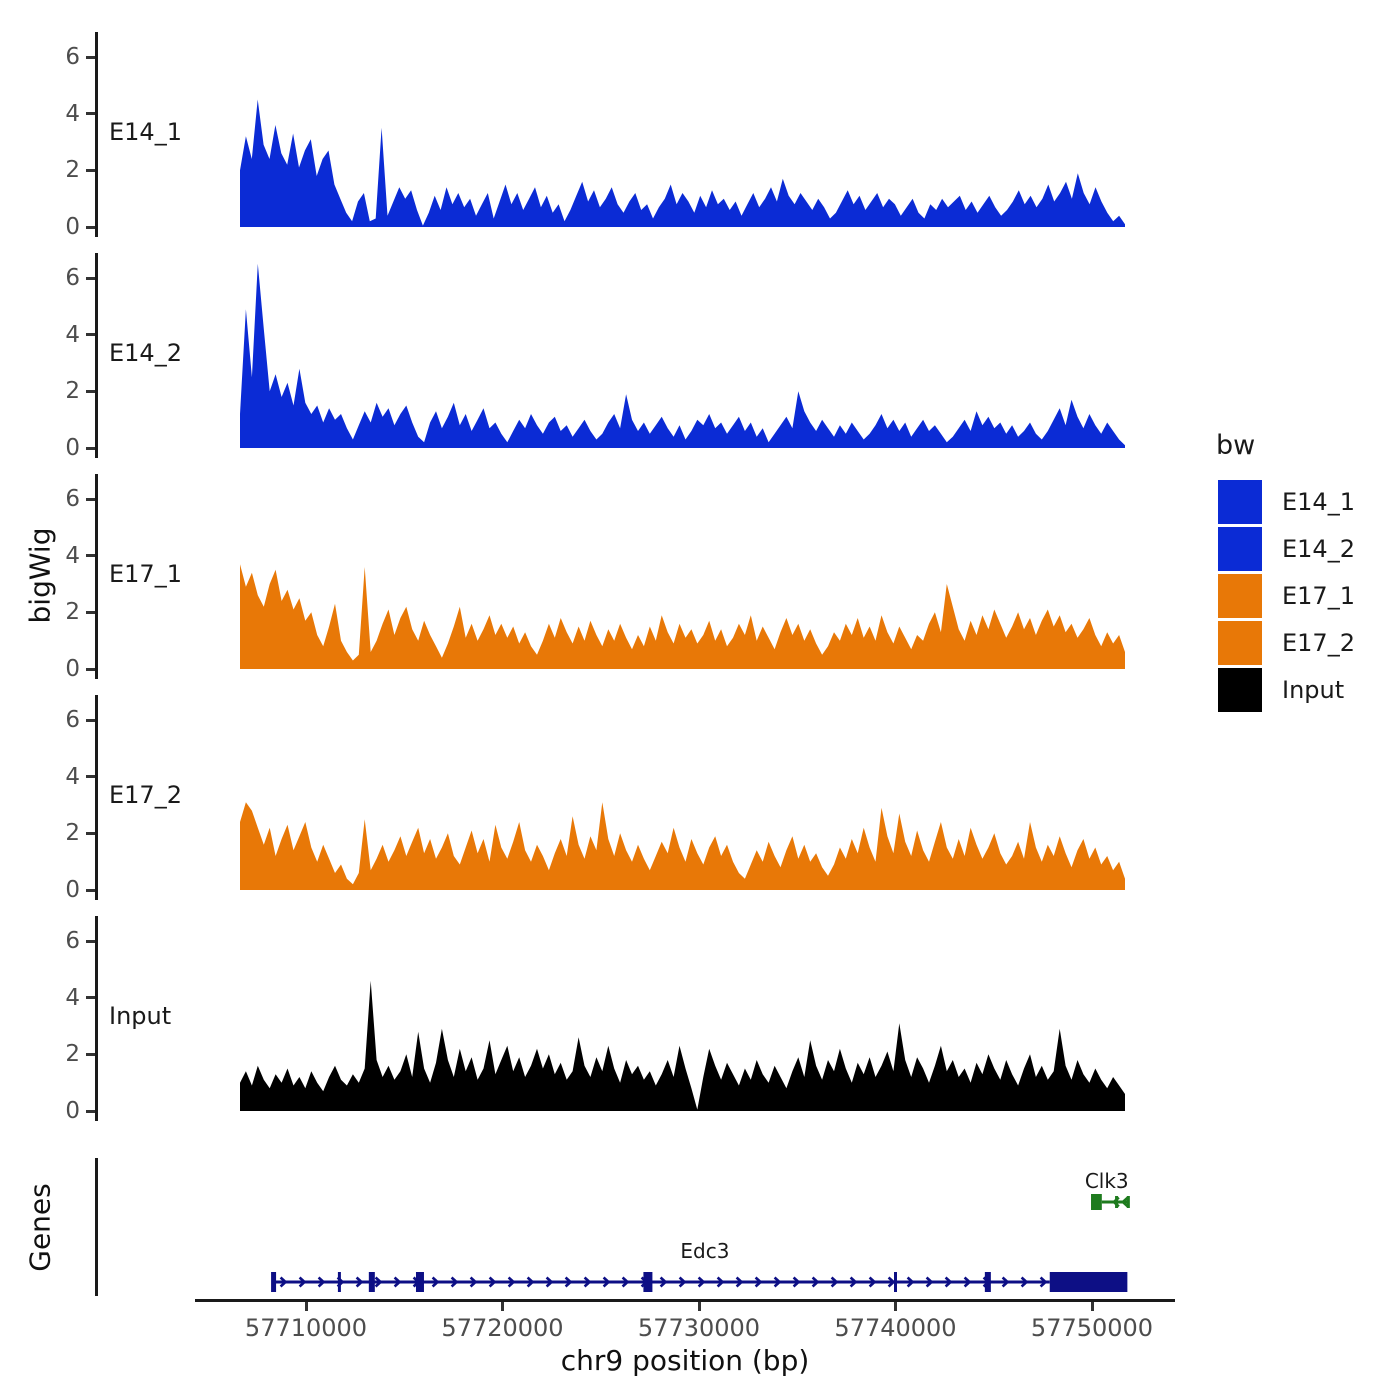 The height and width of the screenshot is (1400, 1400). What do you see at coordinates (1313, 690) in the screenshot?
I see `legend-item-label-Input: Input` at bounding box center [1313, 690].